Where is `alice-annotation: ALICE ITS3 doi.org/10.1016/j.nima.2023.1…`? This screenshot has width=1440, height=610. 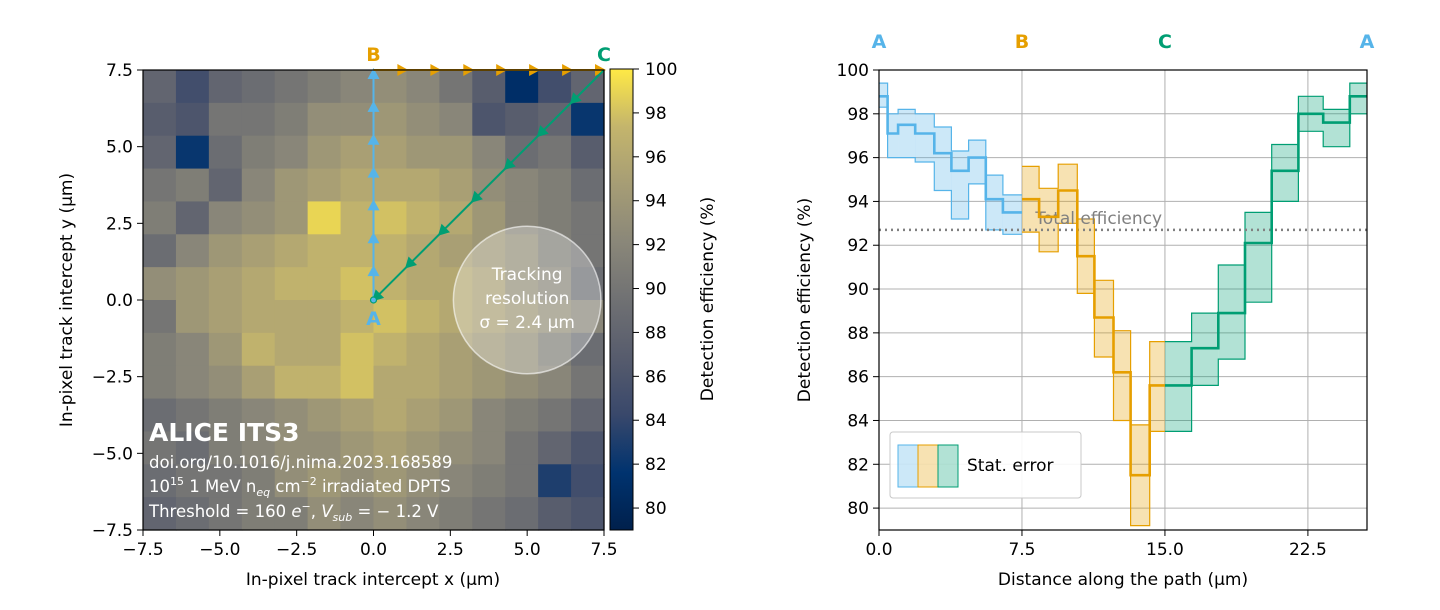
alice-annotation: ALICE ITS3 doi.org/10.1016/j.nima.2023.1… is located at coordinates (300, 471).